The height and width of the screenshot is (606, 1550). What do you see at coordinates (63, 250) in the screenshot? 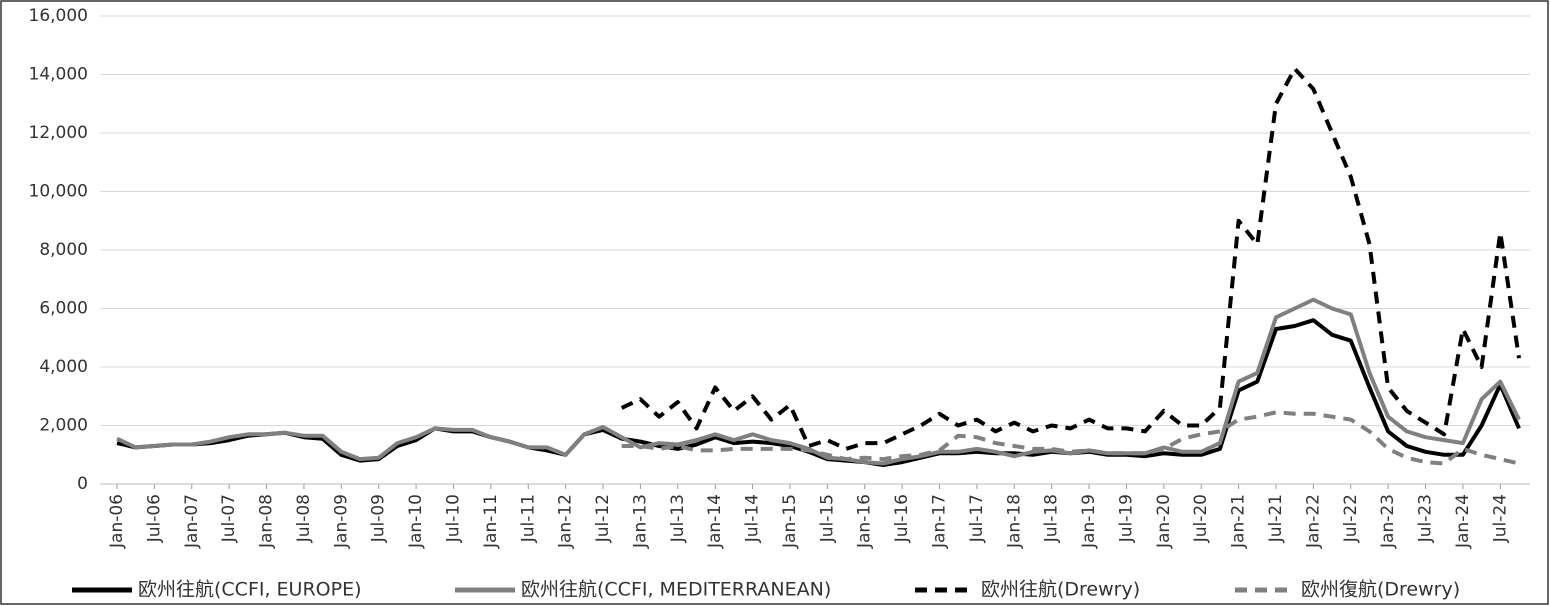
I see `y-tick-label: 8,000` at bounding box center [63, 250].